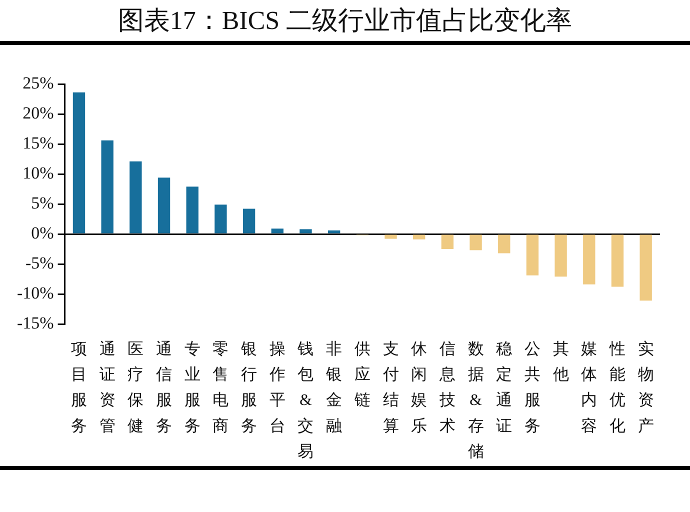 The height and width of the screenshot is (512, 690). I want to click on y-tick-label: 25%, so click(38, 82).